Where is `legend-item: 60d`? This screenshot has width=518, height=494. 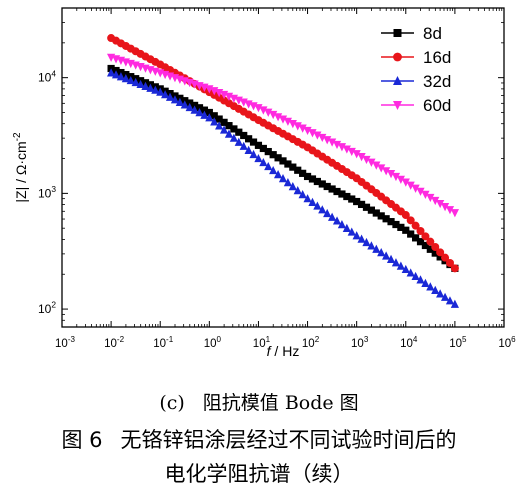 legend-item: 60d is located at coordinates (416, 105).